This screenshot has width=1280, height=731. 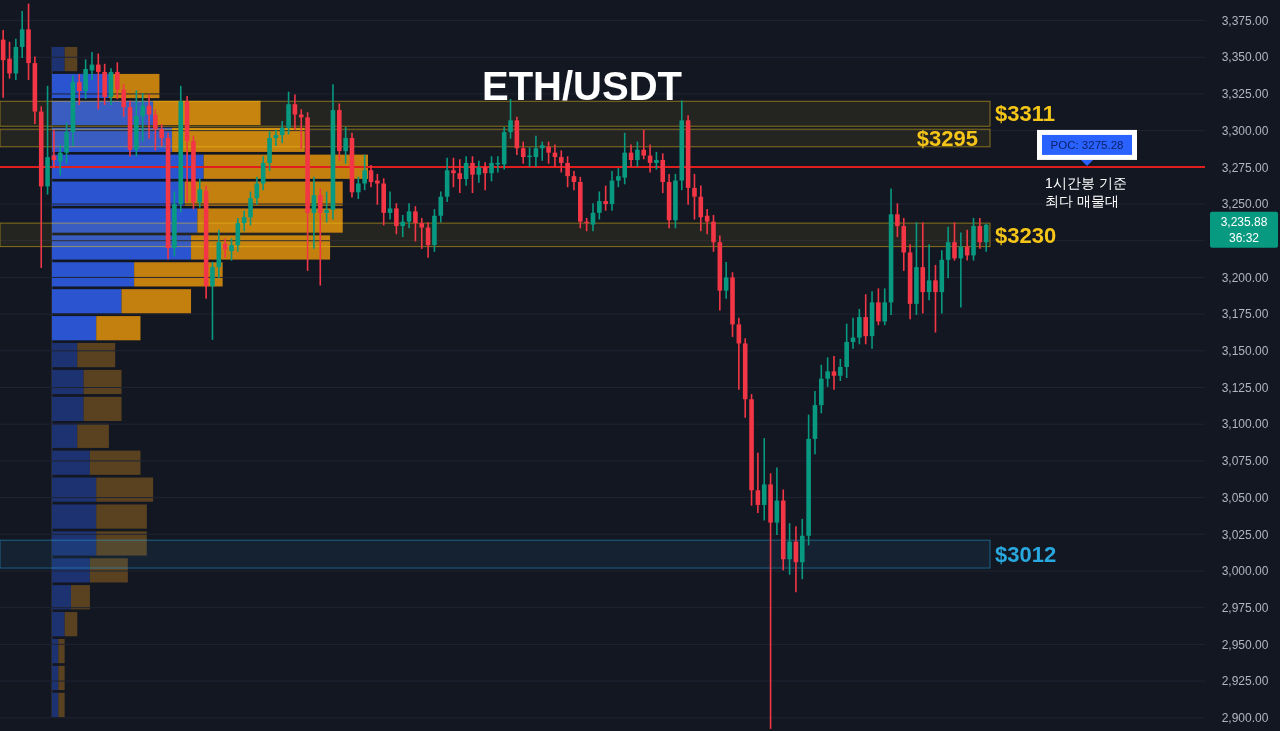 What do you see at coordinates (1245, 94) in the screenshot?
I see `y-tick-label: 3,325.00` at bounding box center [1245, 94].